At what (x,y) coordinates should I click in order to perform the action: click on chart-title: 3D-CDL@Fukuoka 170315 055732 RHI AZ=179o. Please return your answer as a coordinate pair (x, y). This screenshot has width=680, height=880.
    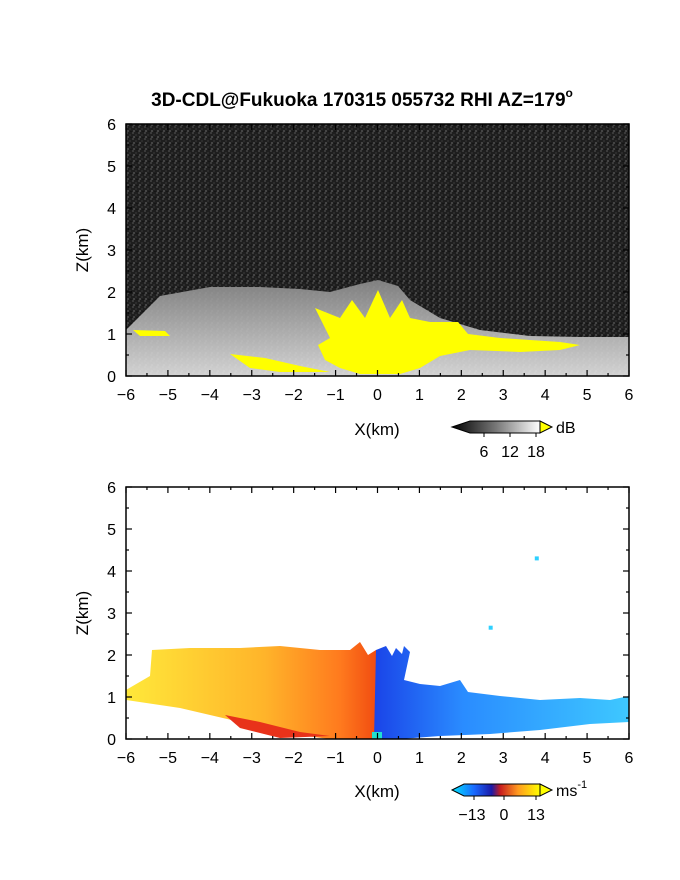
    Looking at the image, I should click on (362, 98).